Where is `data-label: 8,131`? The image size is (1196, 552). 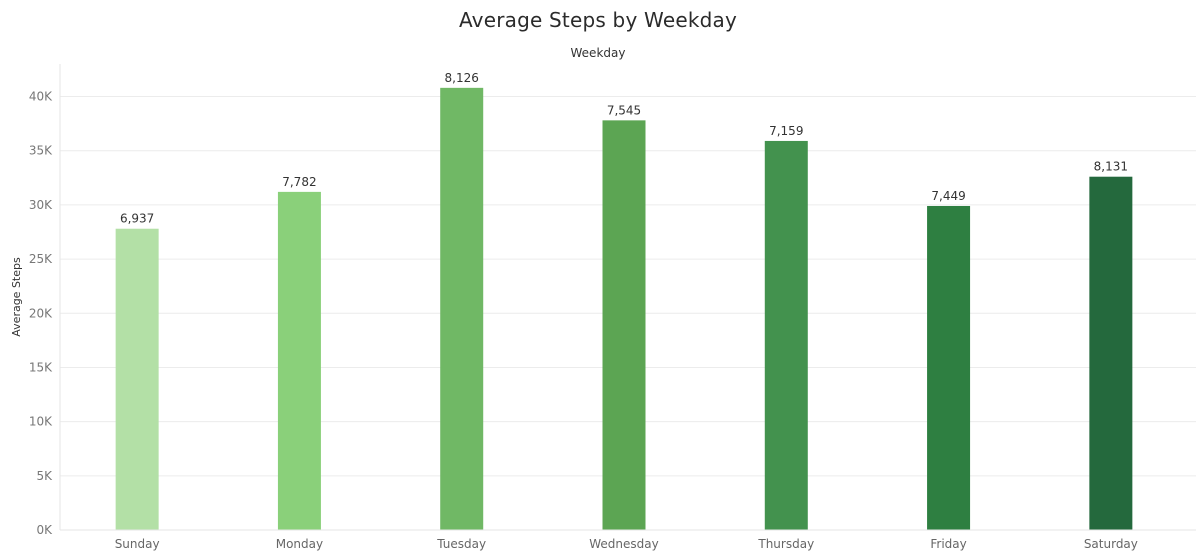 data-label: 8,131 is located at coordinates (1111, 167).